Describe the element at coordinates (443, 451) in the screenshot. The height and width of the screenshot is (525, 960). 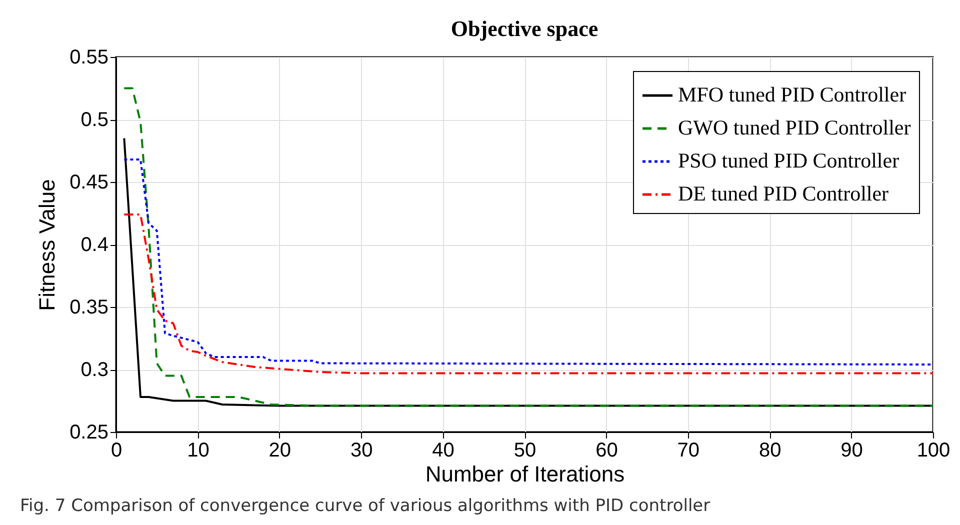
I see `x-tick-label: 40` at that location.